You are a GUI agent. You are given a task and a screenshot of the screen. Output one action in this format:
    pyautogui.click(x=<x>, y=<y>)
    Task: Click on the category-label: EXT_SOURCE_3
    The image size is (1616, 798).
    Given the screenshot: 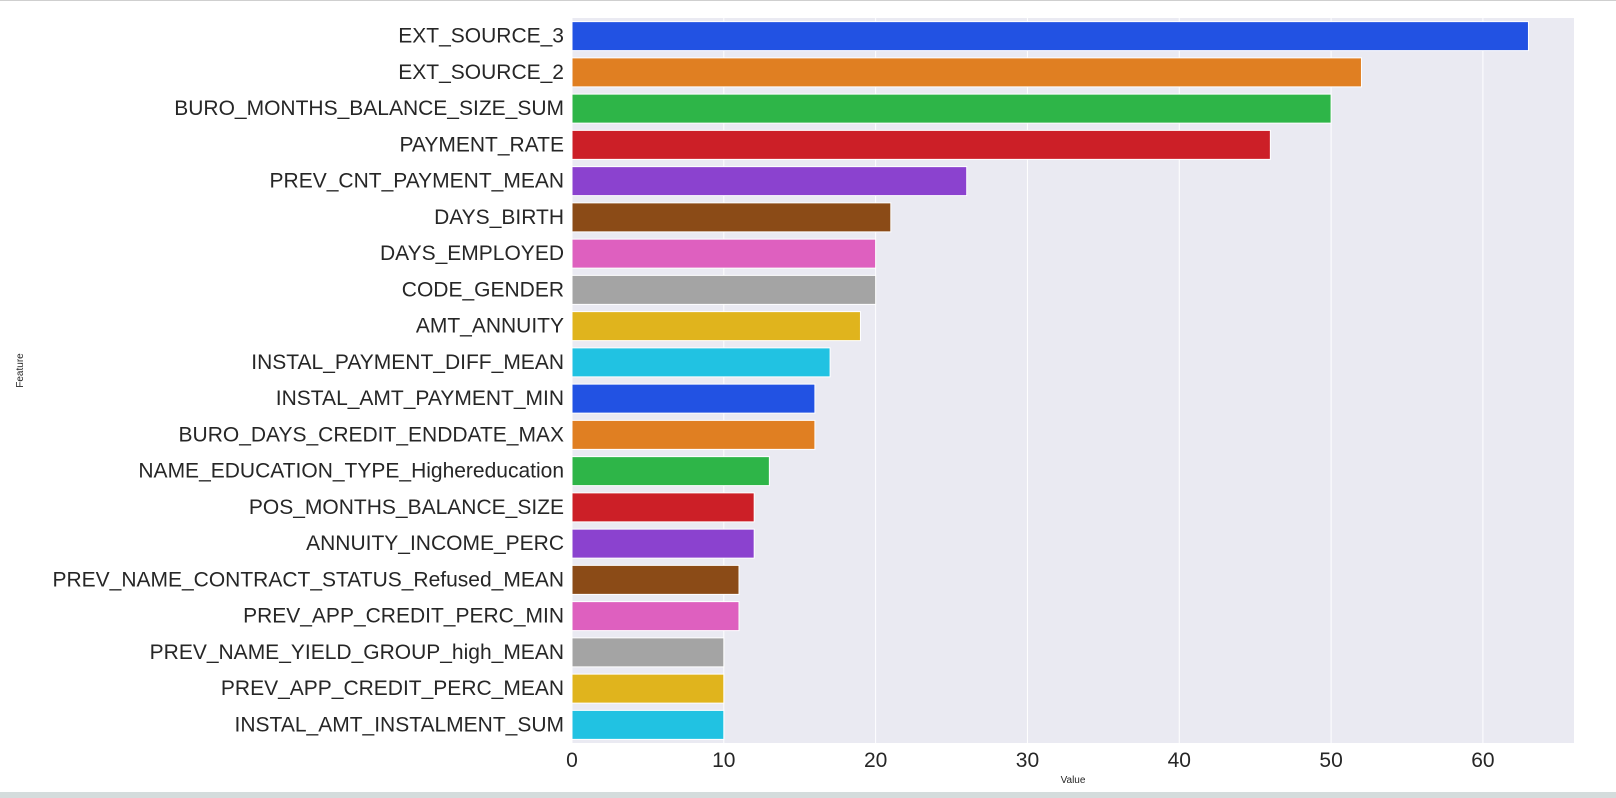 What is the action you would take?
    pyautogui.click(x=481, y=36)
    